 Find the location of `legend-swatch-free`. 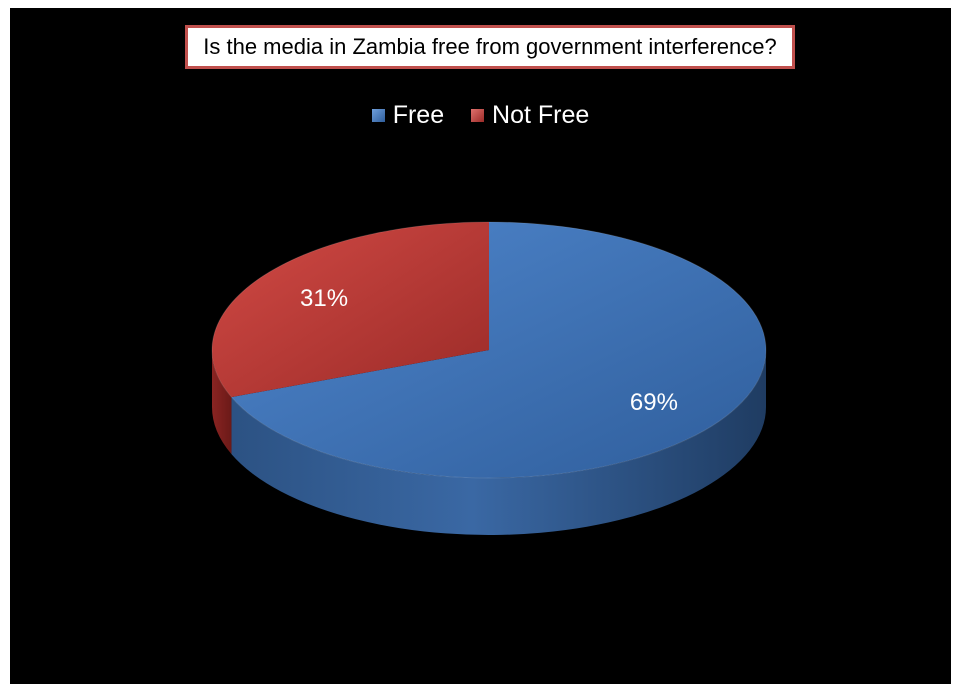

legend-swatch-free is located at coordinates (378, 115).